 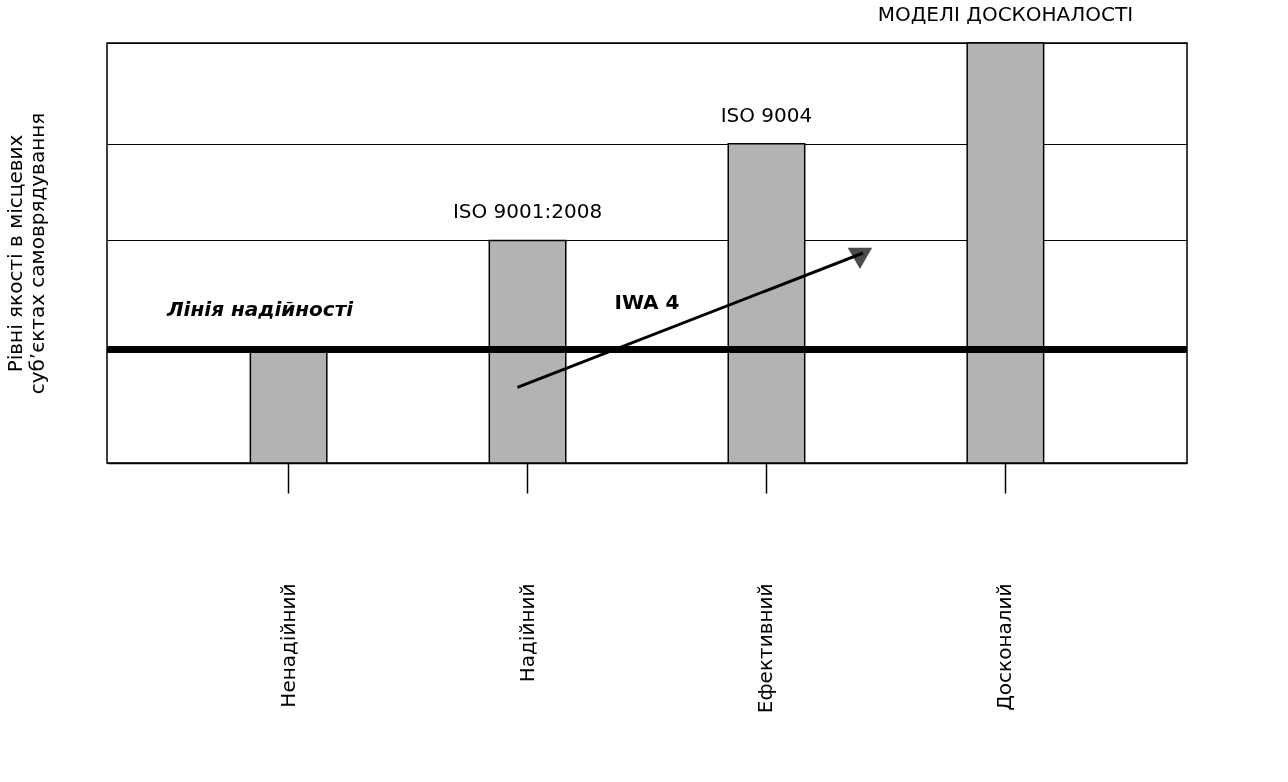 What do you see at coordinates (260, 308) in the screenshot?
I see `ref-line-label: Лінія надійності` at bounding box center [260, 308].